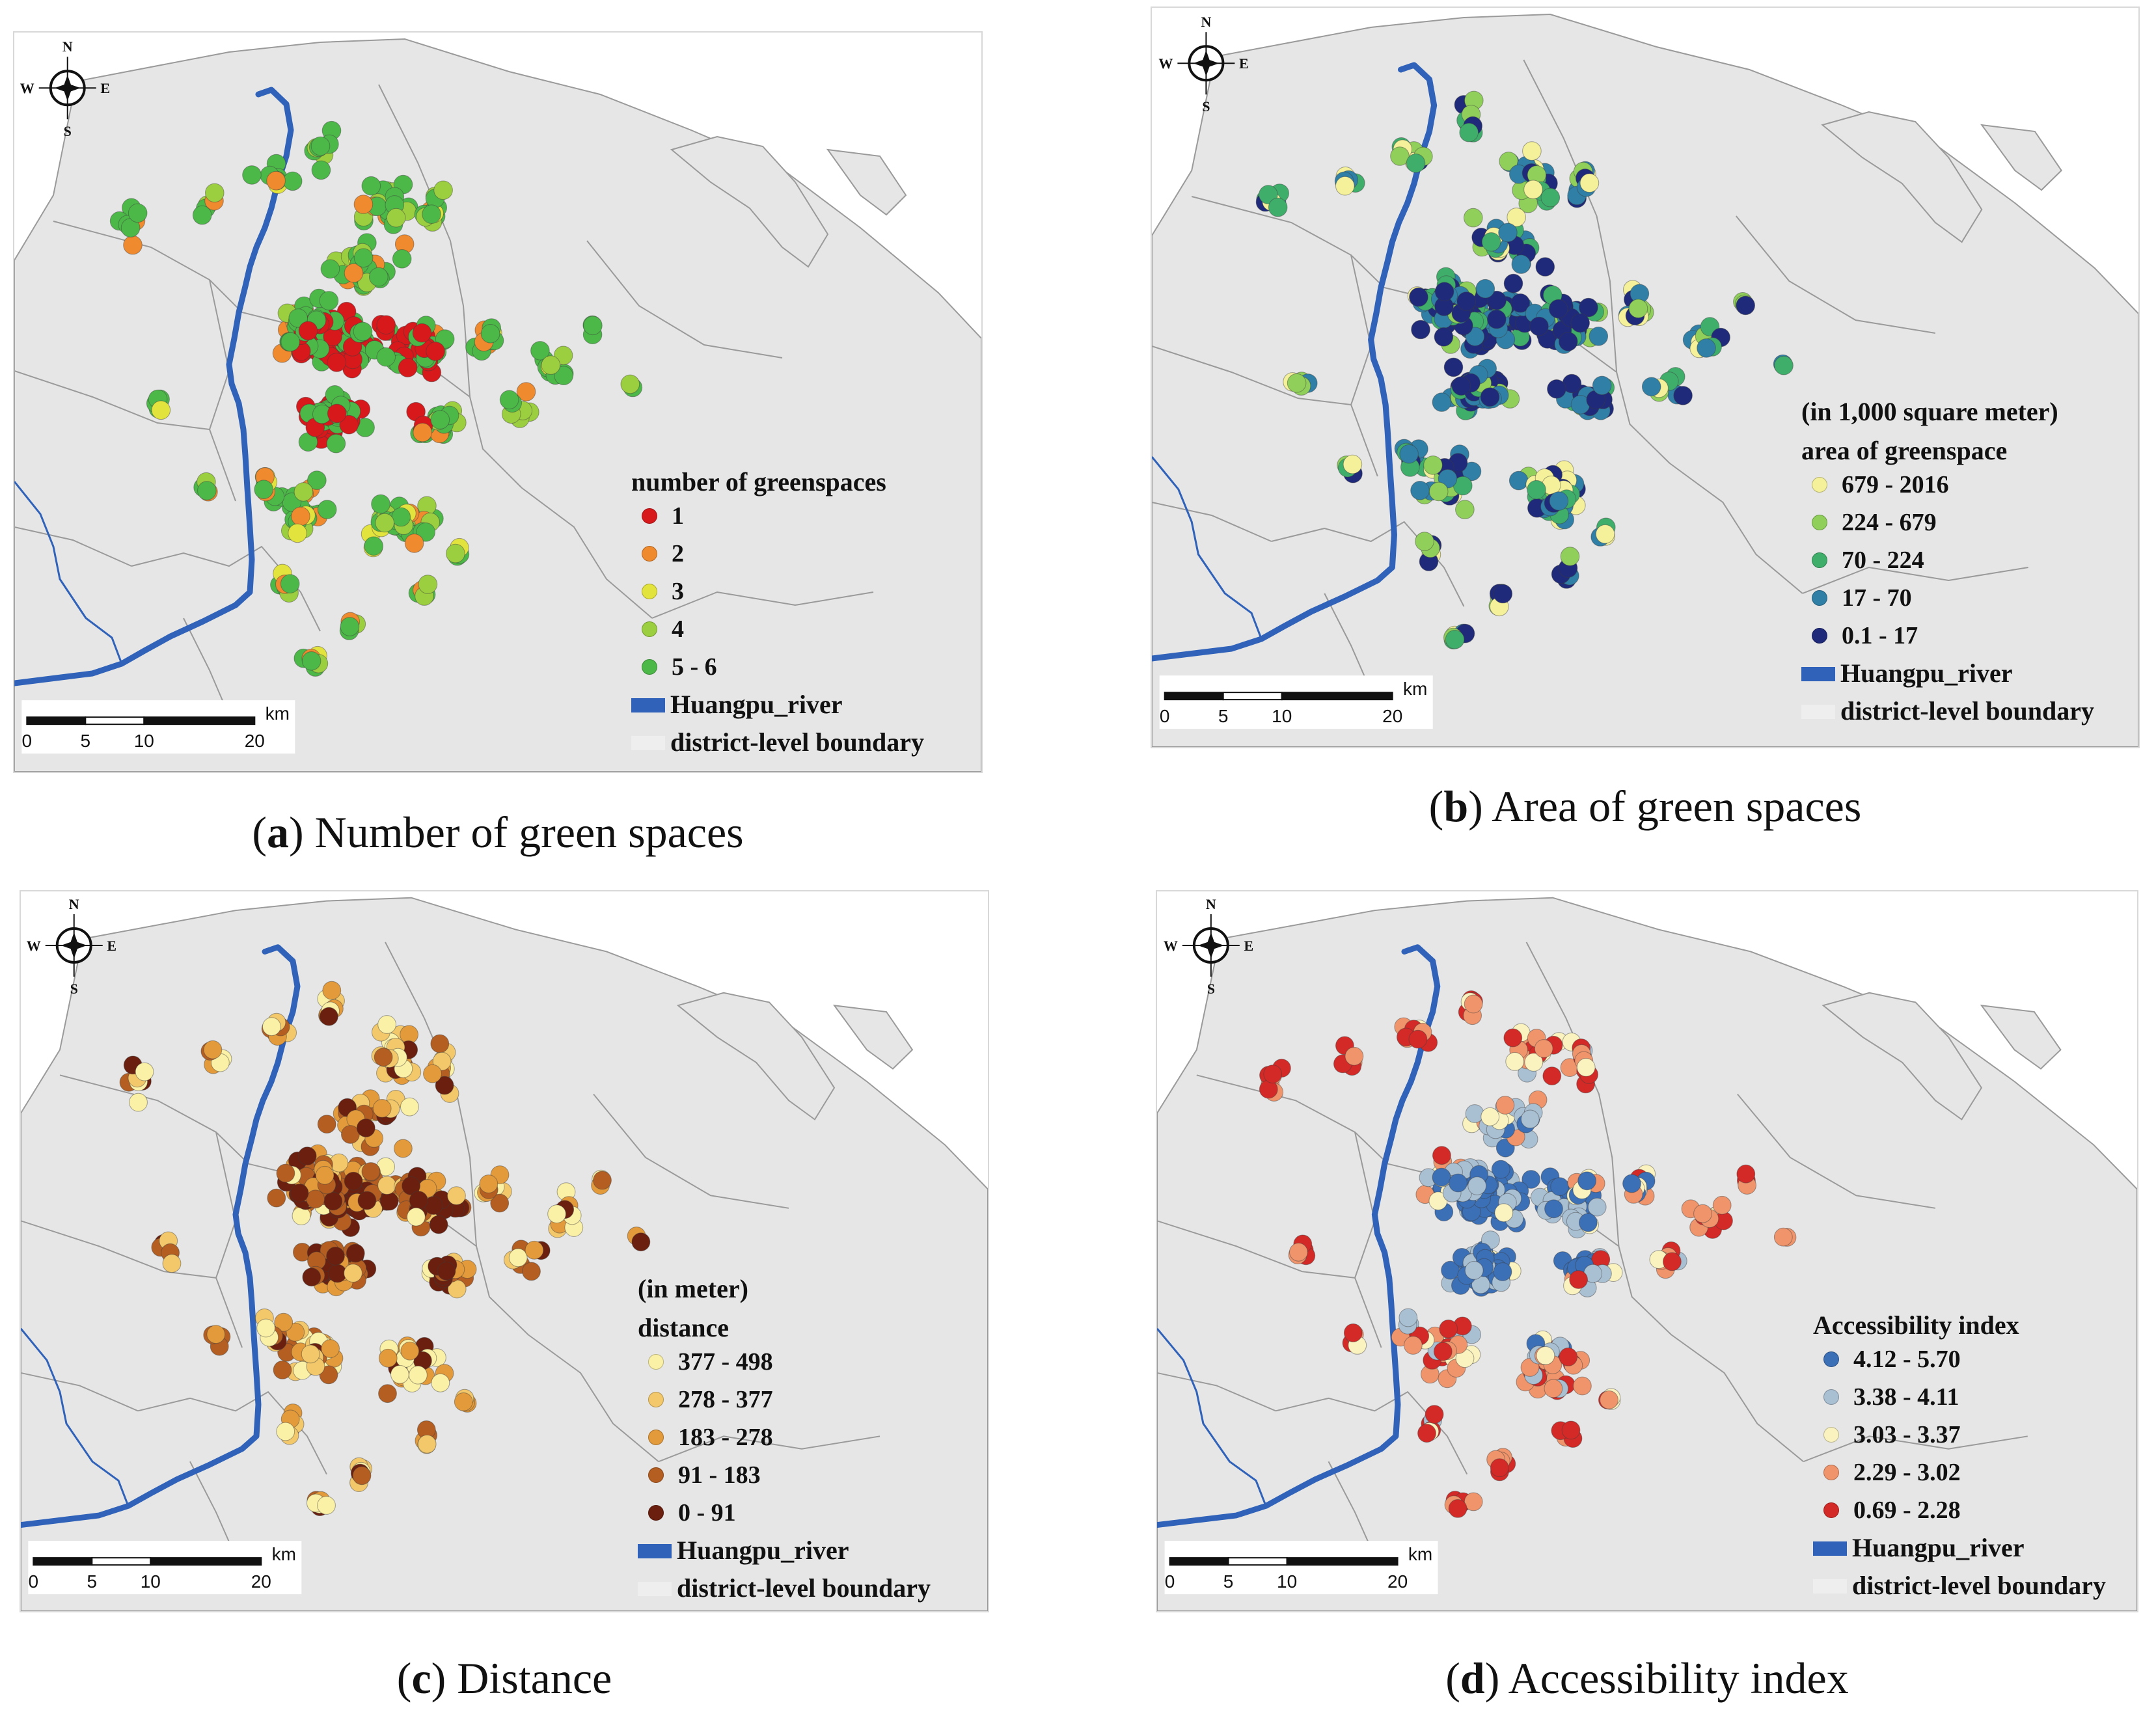 The image size is (2156, 1723). I want to click on scale-bar-background, so click(1301, 1568).